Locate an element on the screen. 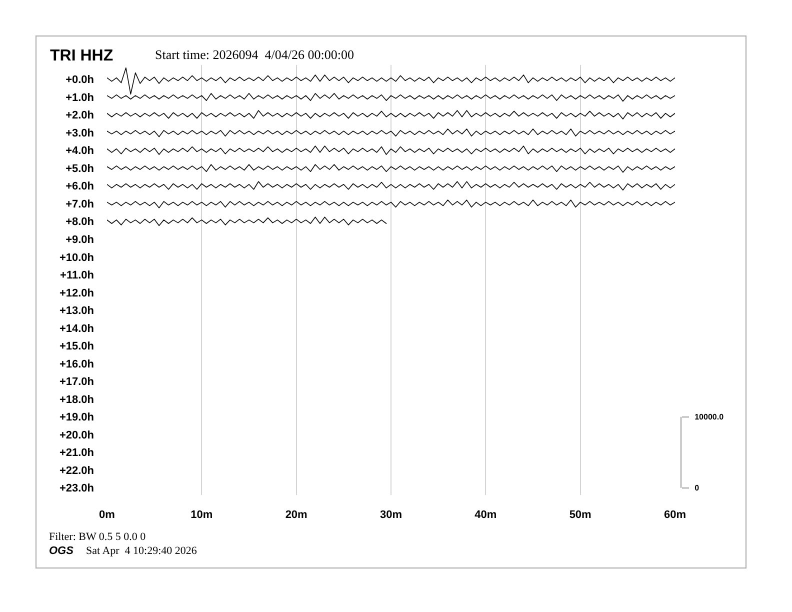 This screenshot has height=612, width=792. chart-title: TRI HHZ is located at coordinates (82, 56).